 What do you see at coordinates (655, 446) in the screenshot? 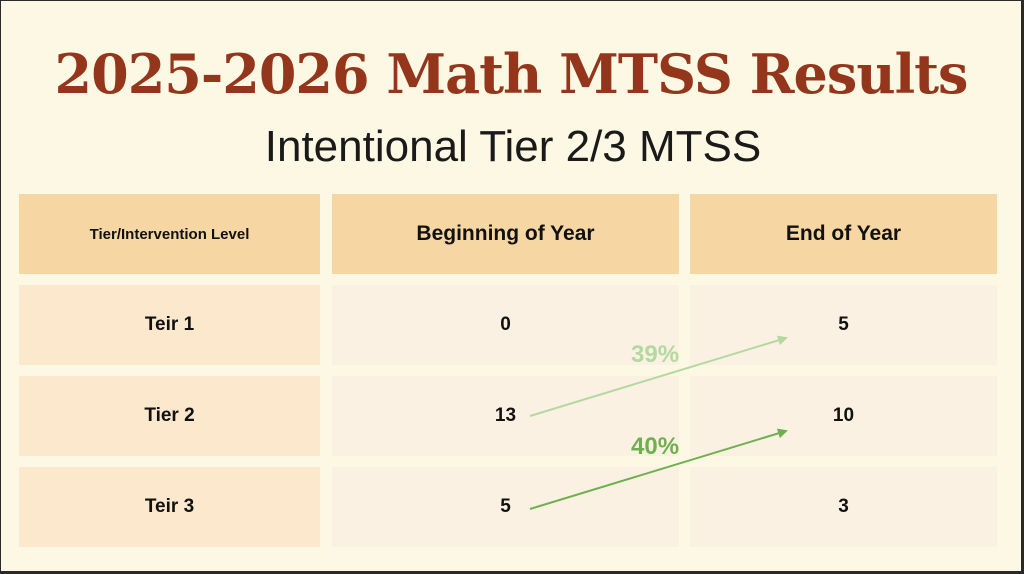
I see `annotation-40-percent: 40%` at bounding box center [655, 446].